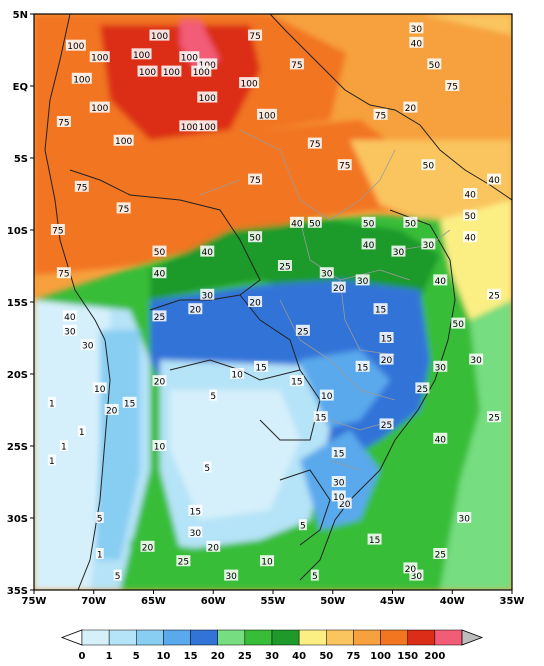  Describe the element at coordinates (245, 656) in the screenshot. I see `colorbar-label: 25` at that location.